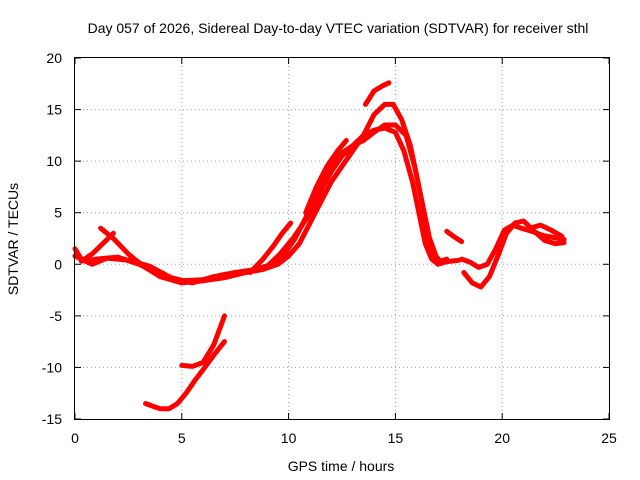  I want to click on x-tick-label: 20, so click(502, 438).